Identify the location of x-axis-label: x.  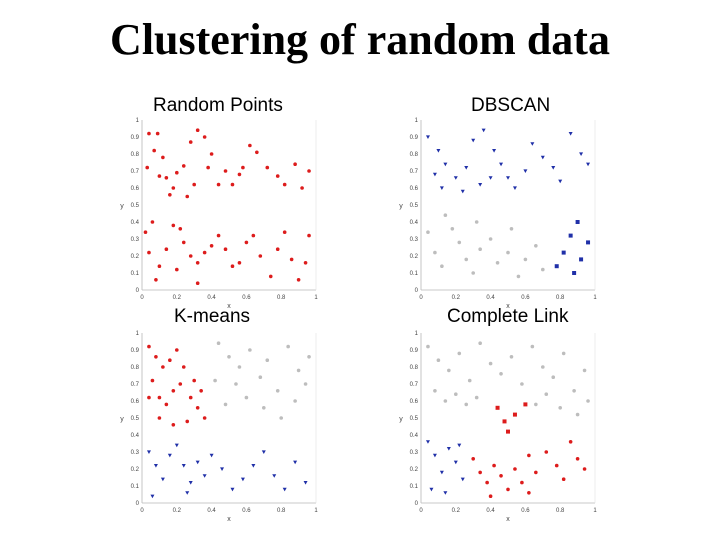
(508, 306).